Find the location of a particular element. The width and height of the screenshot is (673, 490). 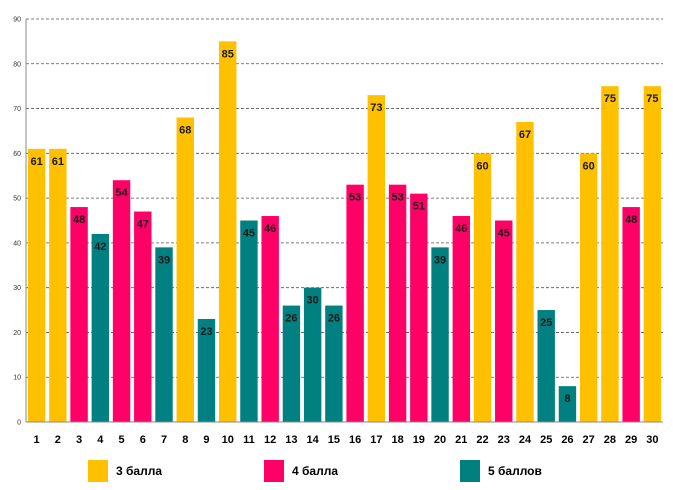

data-label-20: 39 is located at coordinates (440, 260).